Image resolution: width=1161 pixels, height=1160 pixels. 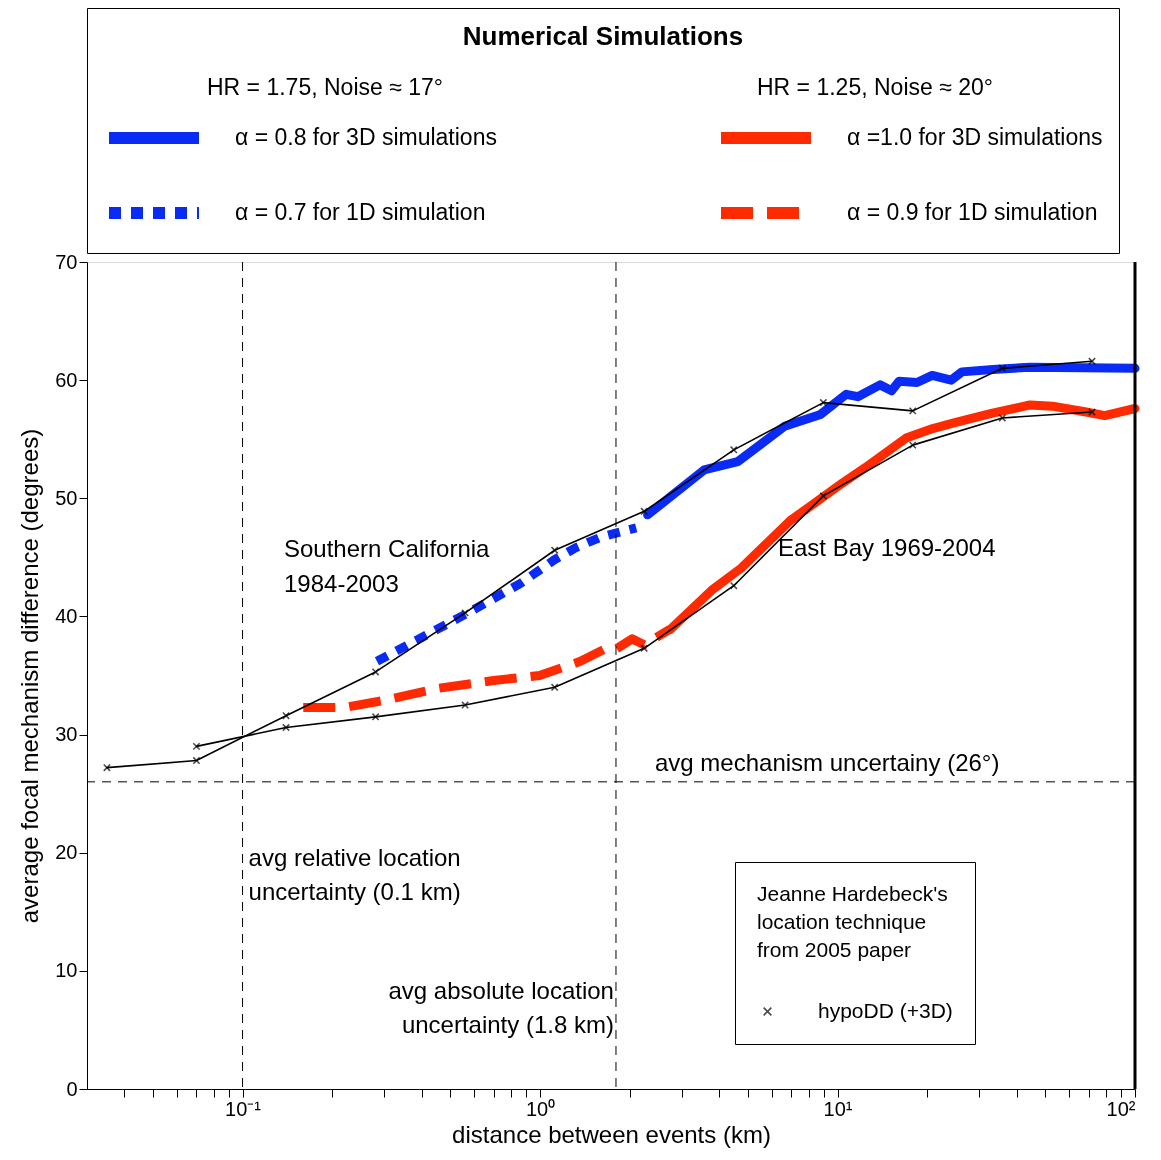 I want to click on x-tick-label: 10⁰, so click(x=540, y=1108).